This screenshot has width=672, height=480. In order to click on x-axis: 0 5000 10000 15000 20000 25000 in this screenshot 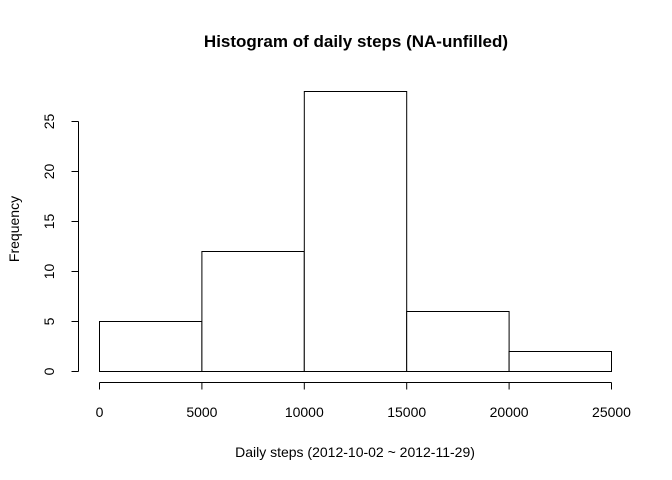, I will do `click(363, 401)`.